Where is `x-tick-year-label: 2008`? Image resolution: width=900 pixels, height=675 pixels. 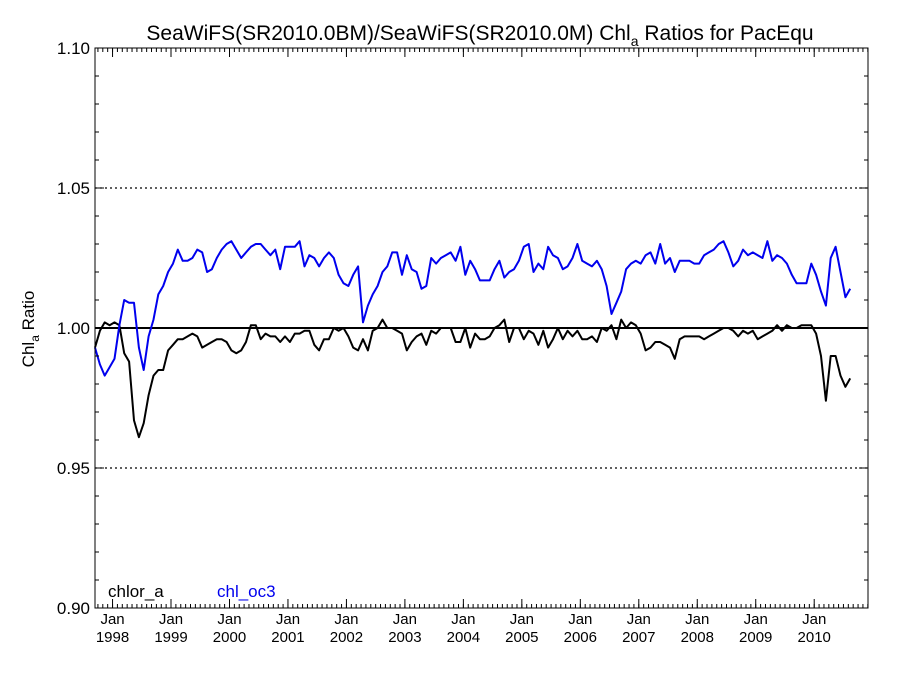 x-tick-year-label: 2008 is located at coordinates (697, 637).